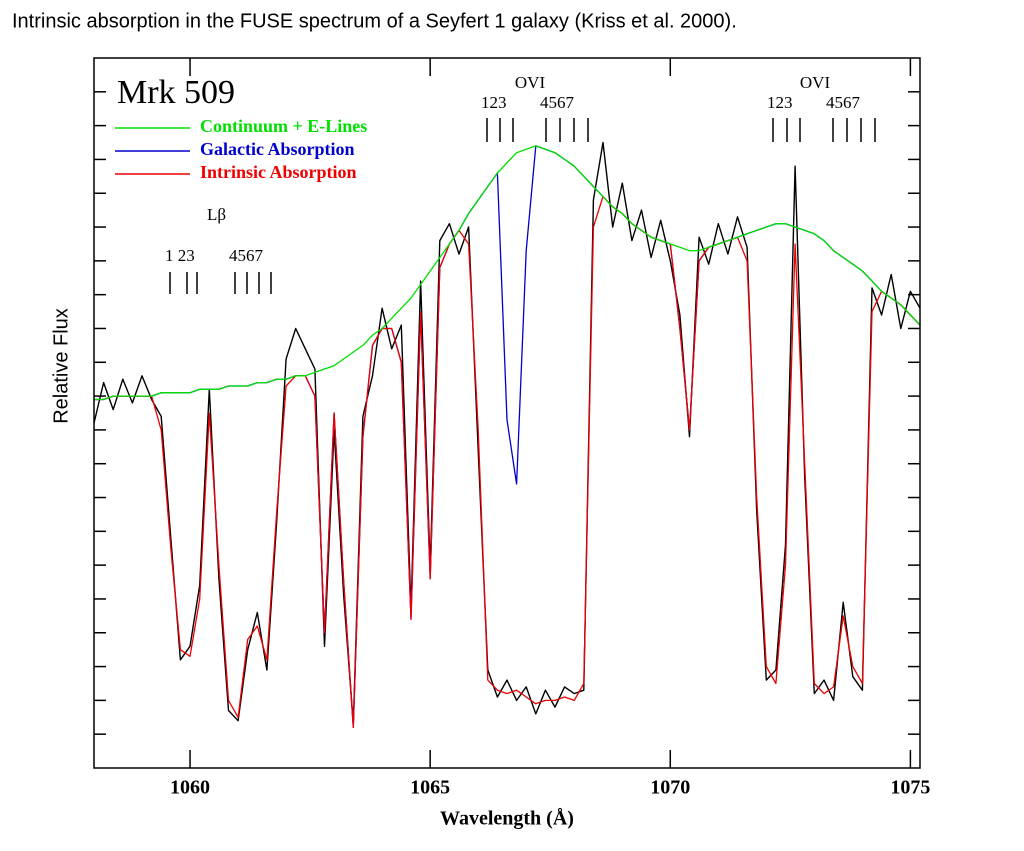 Image resolution: width=1024 pixels, height=851 pixels. I want to click on x-axis-label: Wavelength (Å), so click(507, 818).